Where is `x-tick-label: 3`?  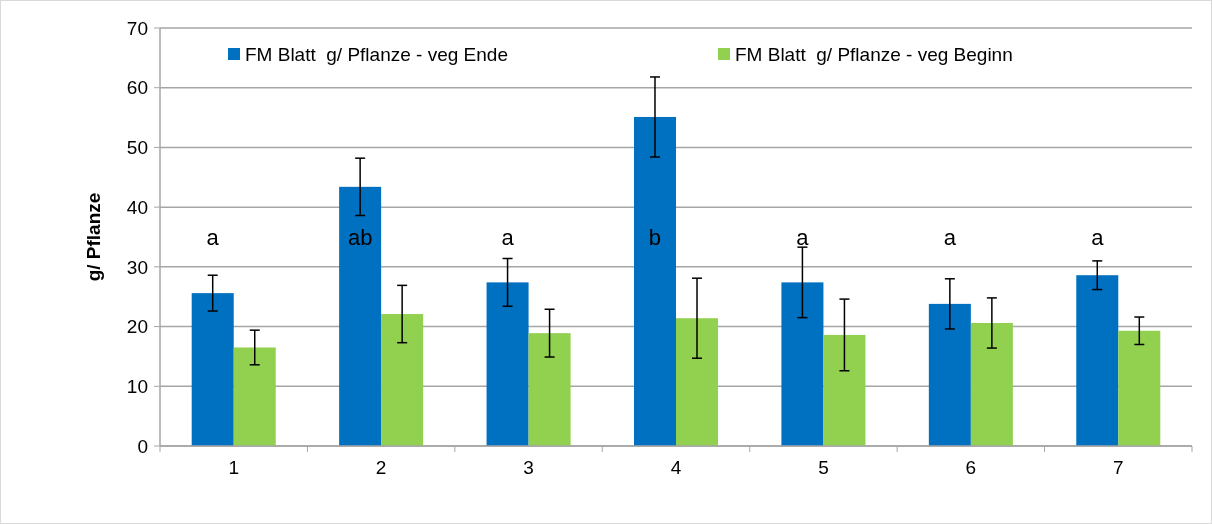
x-tick-label: 3 is located at coordinates (528, 467).